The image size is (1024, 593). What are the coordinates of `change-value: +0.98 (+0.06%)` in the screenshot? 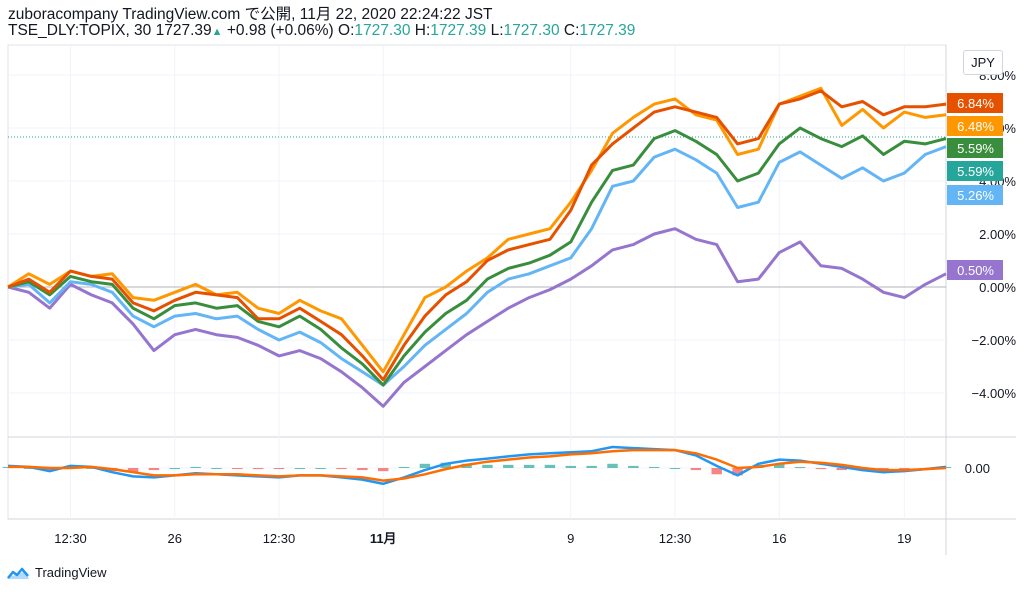 It's located at (280, 30).